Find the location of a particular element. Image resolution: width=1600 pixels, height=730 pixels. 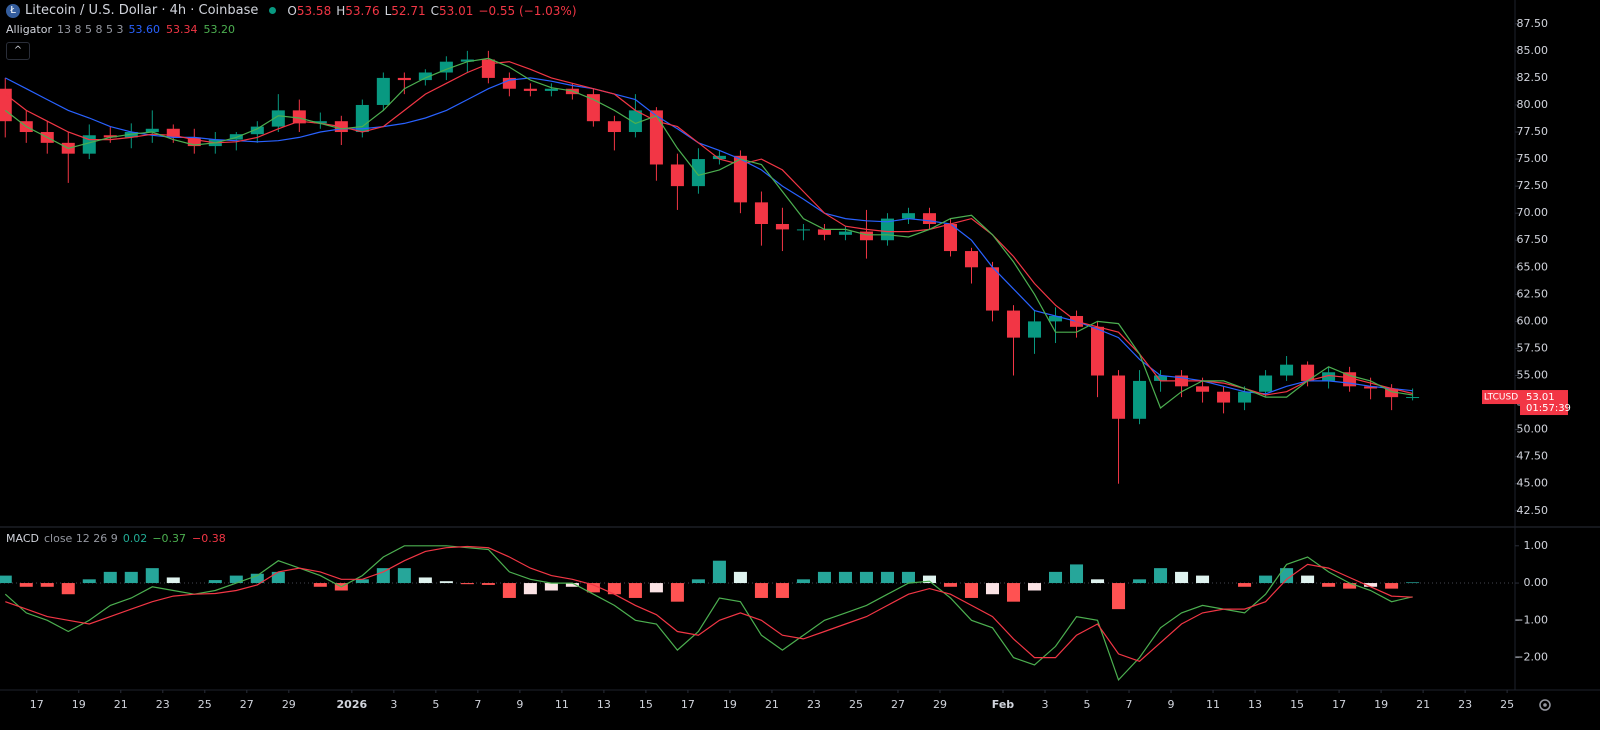

quote-item: 53.76 is located at coordinates (362, 10).